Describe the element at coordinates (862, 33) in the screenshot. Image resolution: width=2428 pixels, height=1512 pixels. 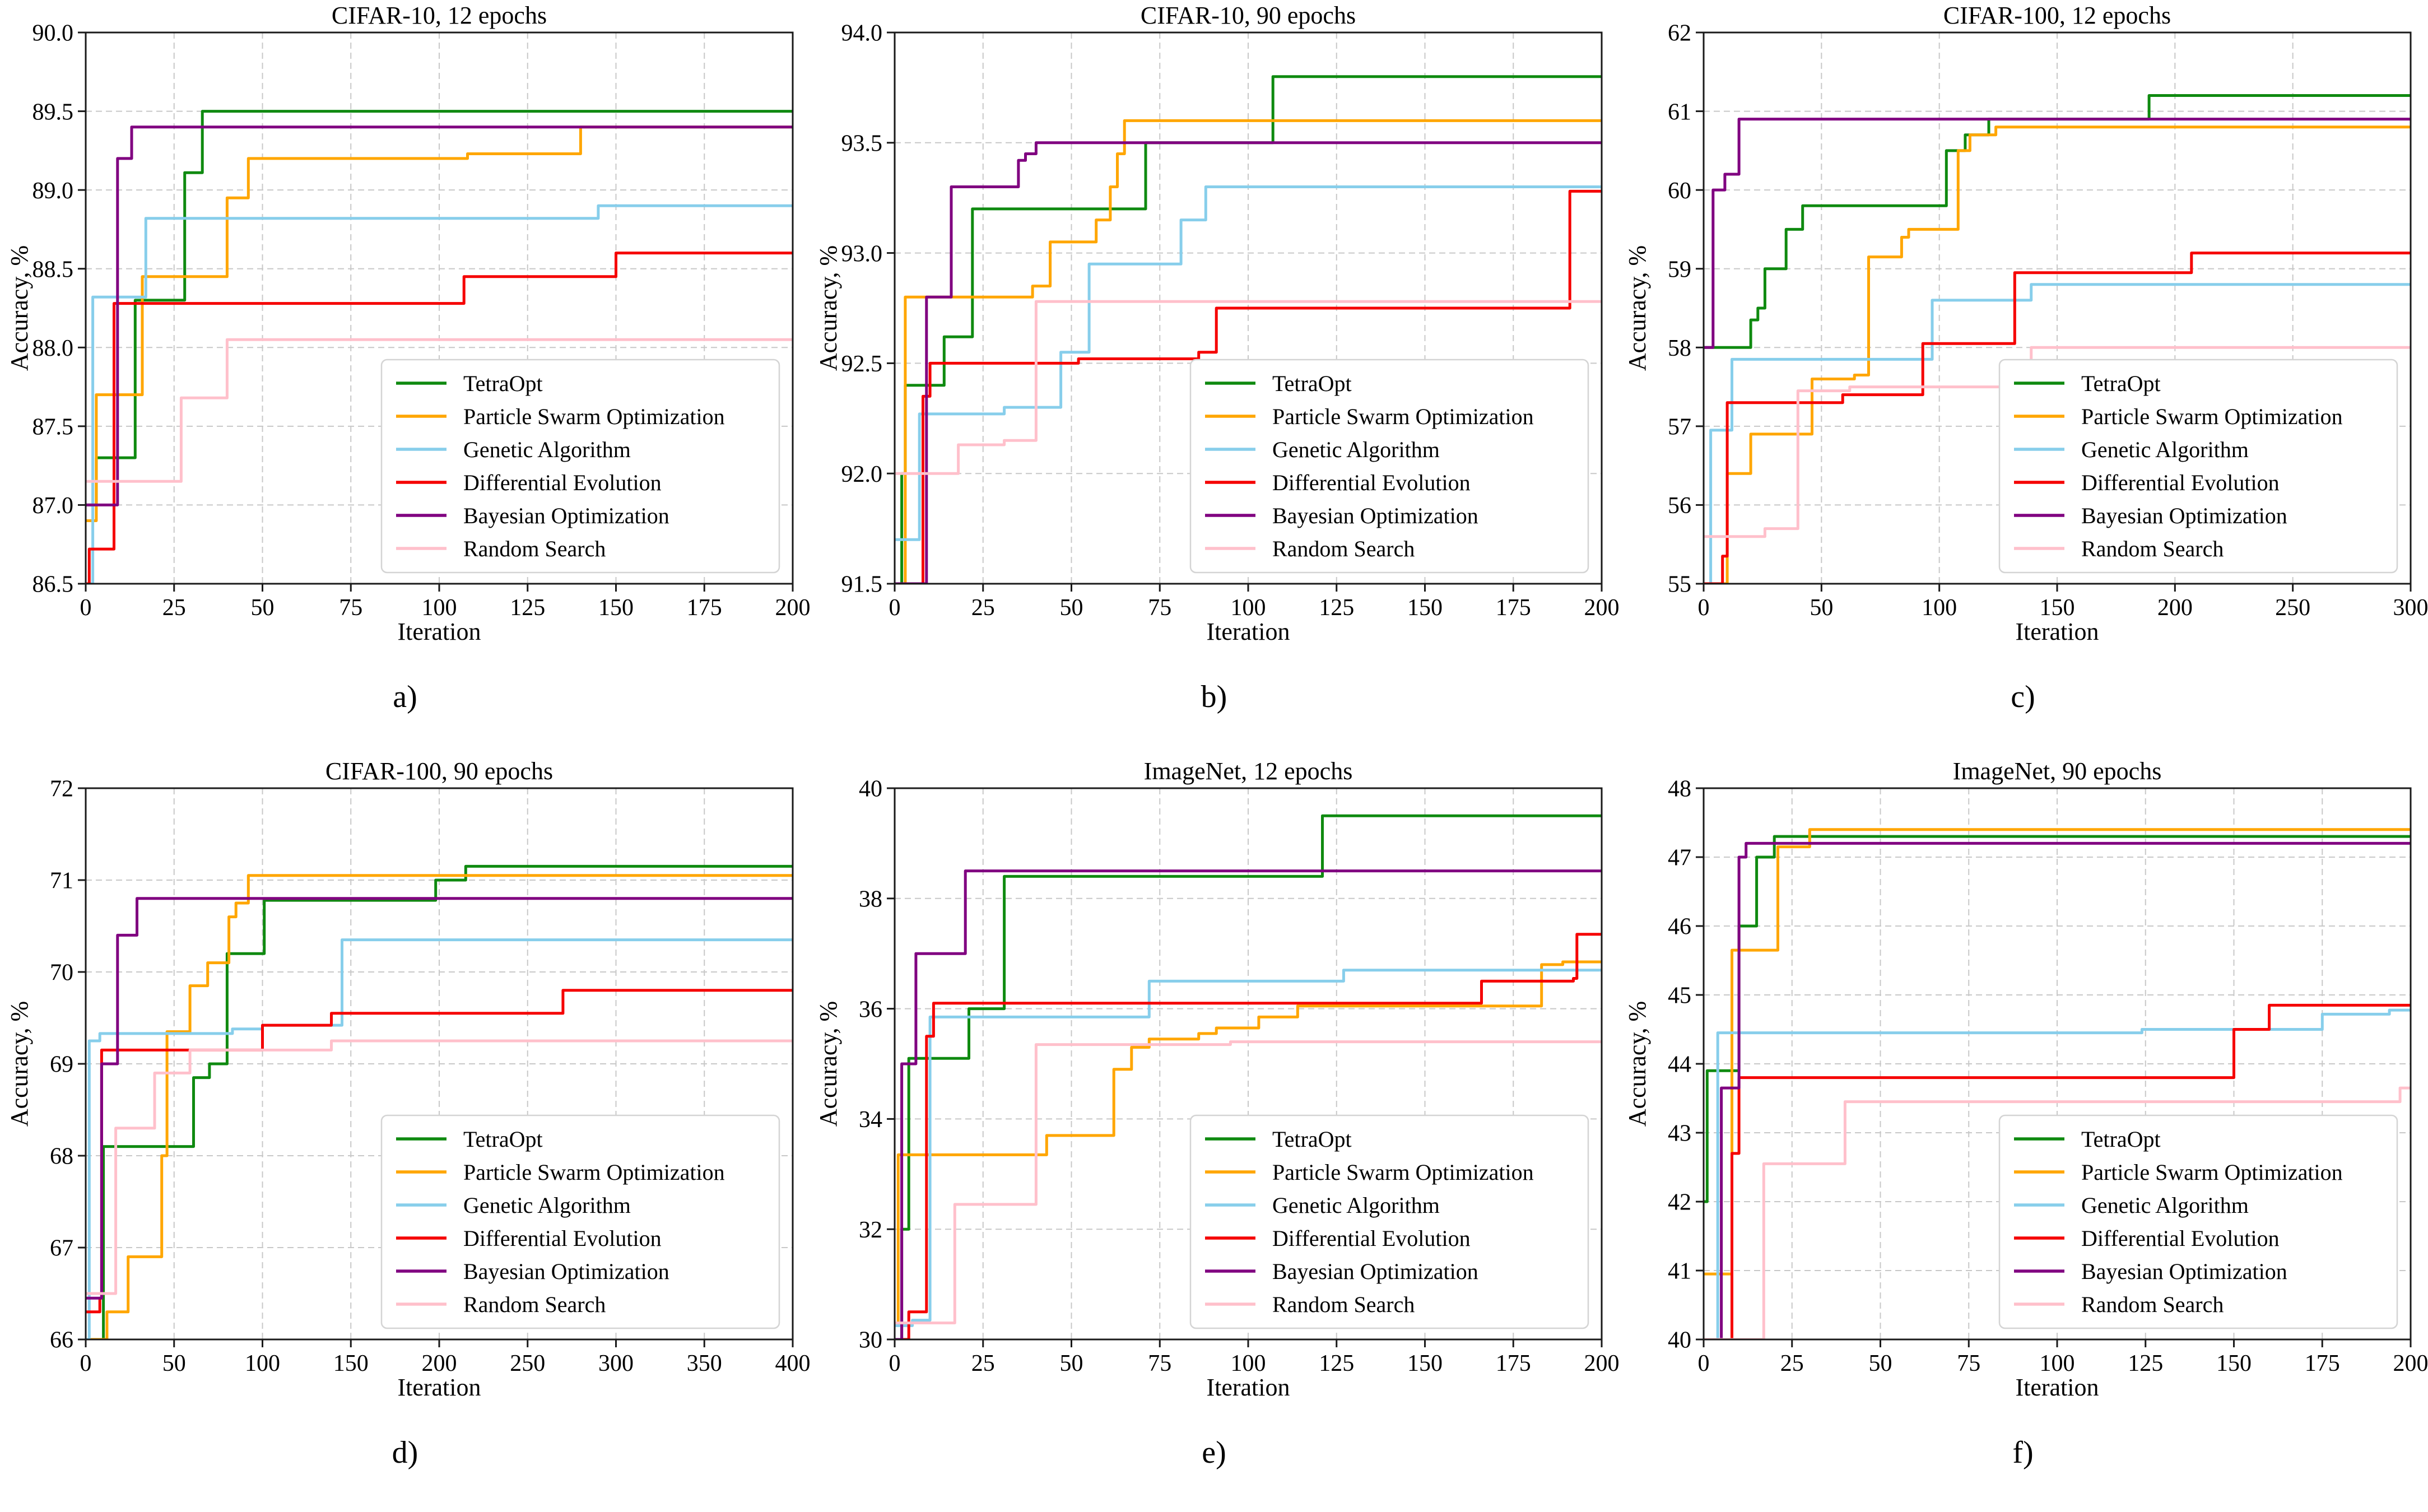
I see `y-tick-label: 94.0` at that location.